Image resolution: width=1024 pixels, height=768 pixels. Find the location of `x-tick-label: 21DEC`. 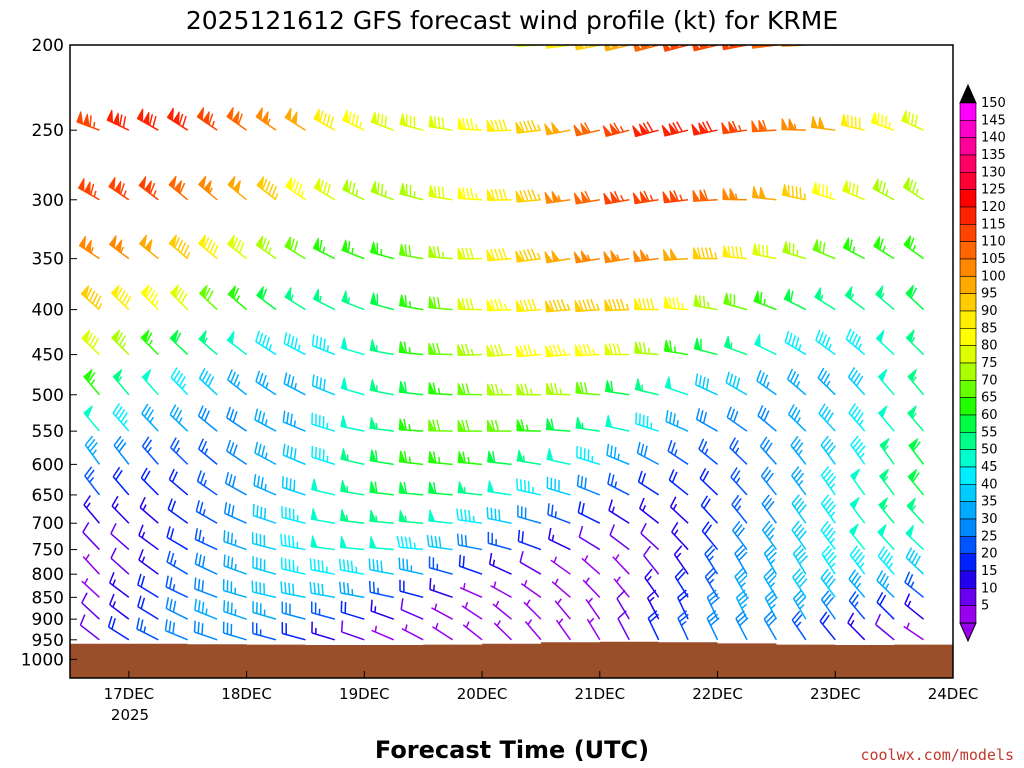

x-tick-label: 21DEC is located at coordinates (600, 694).